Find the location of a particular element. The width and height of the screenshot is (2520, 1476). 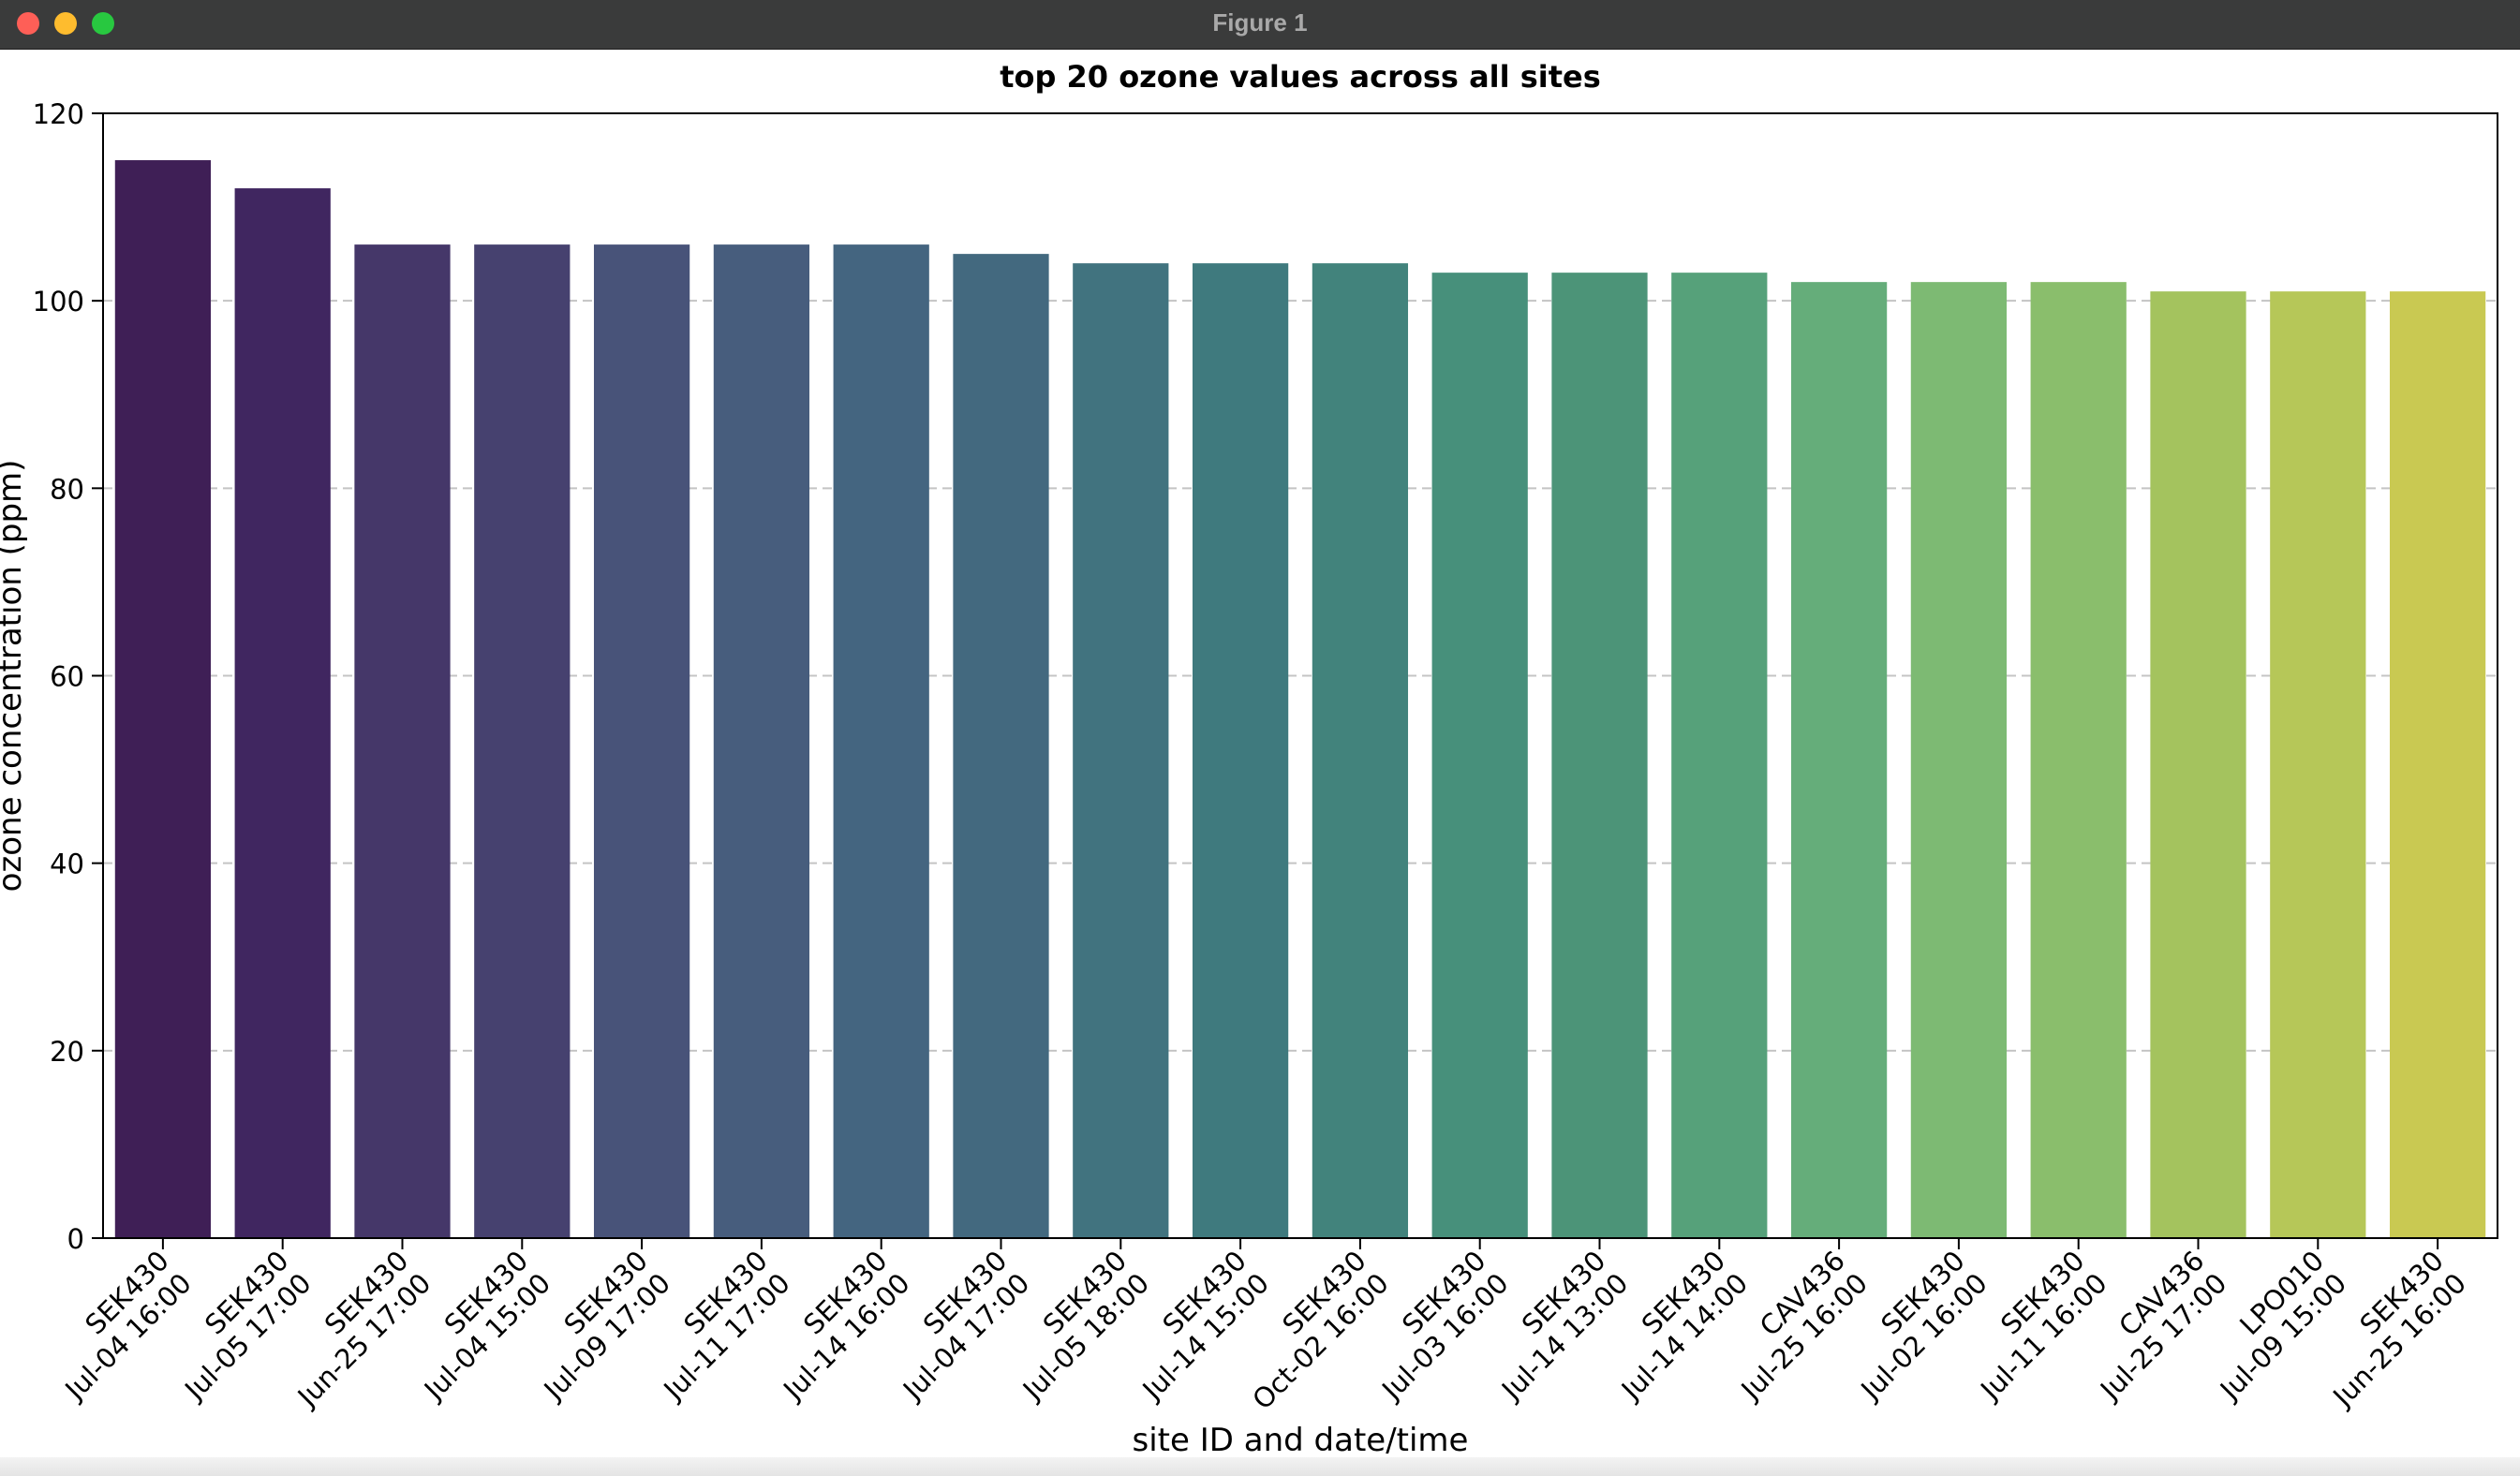

y-tick-label: 60 is located at coordinates (67, 677).